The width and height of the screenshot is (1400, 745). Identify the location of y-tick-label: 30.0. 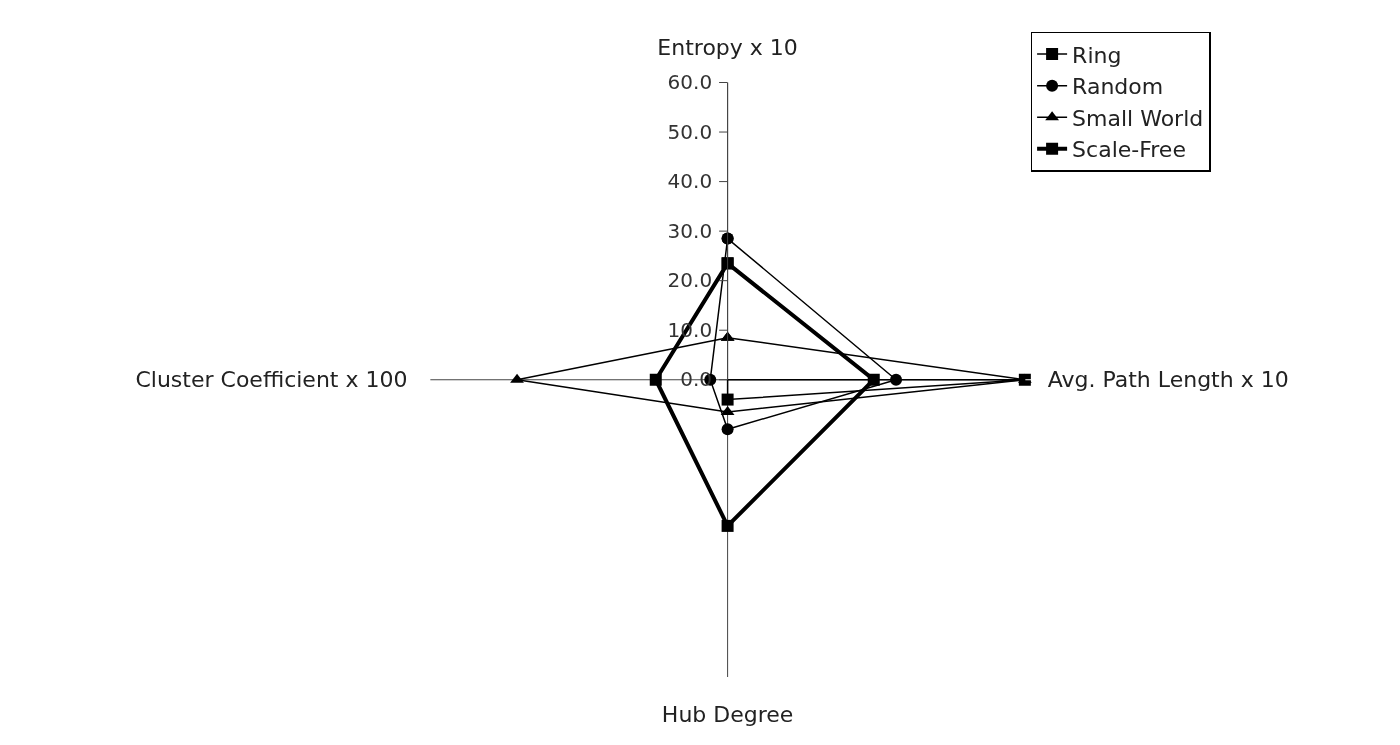
(690, 230).